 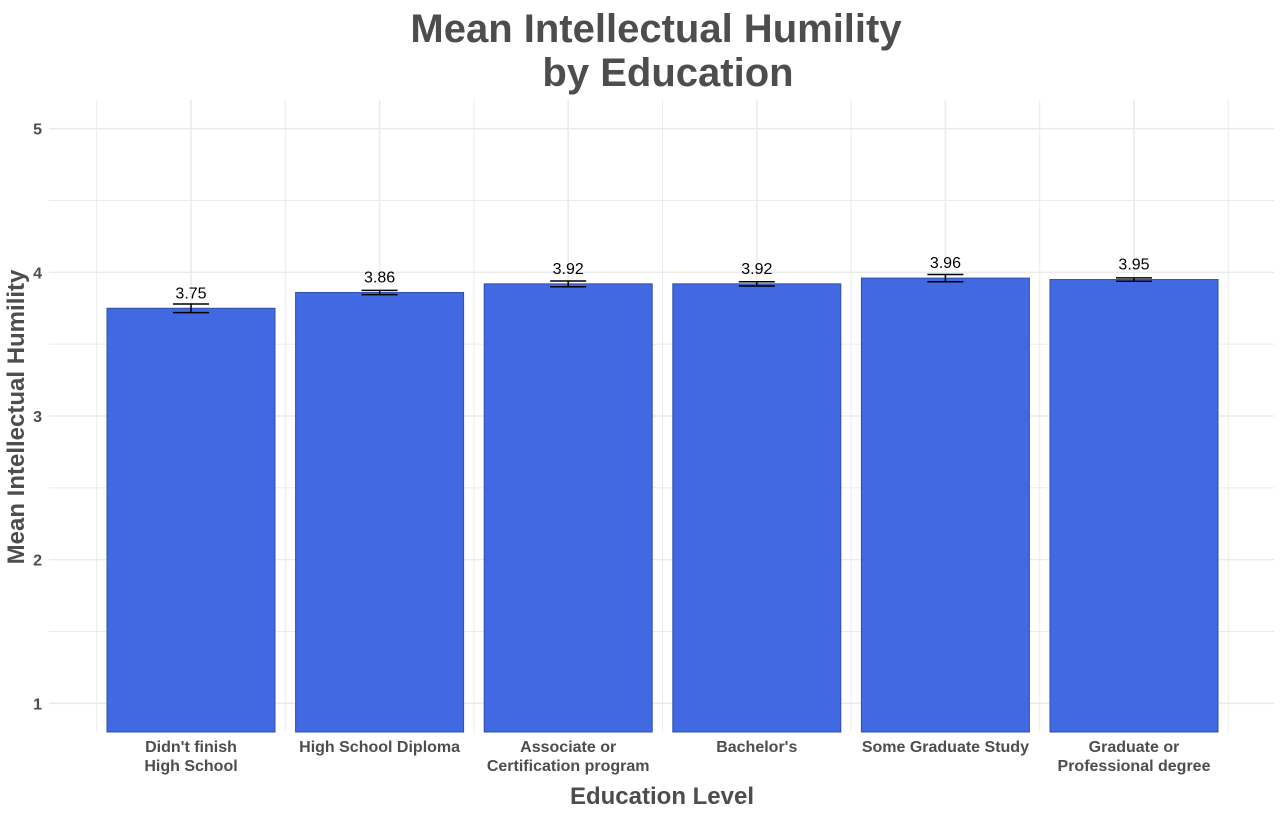 I want to click on y-tick-label: 4, so click(x=37, y=273).